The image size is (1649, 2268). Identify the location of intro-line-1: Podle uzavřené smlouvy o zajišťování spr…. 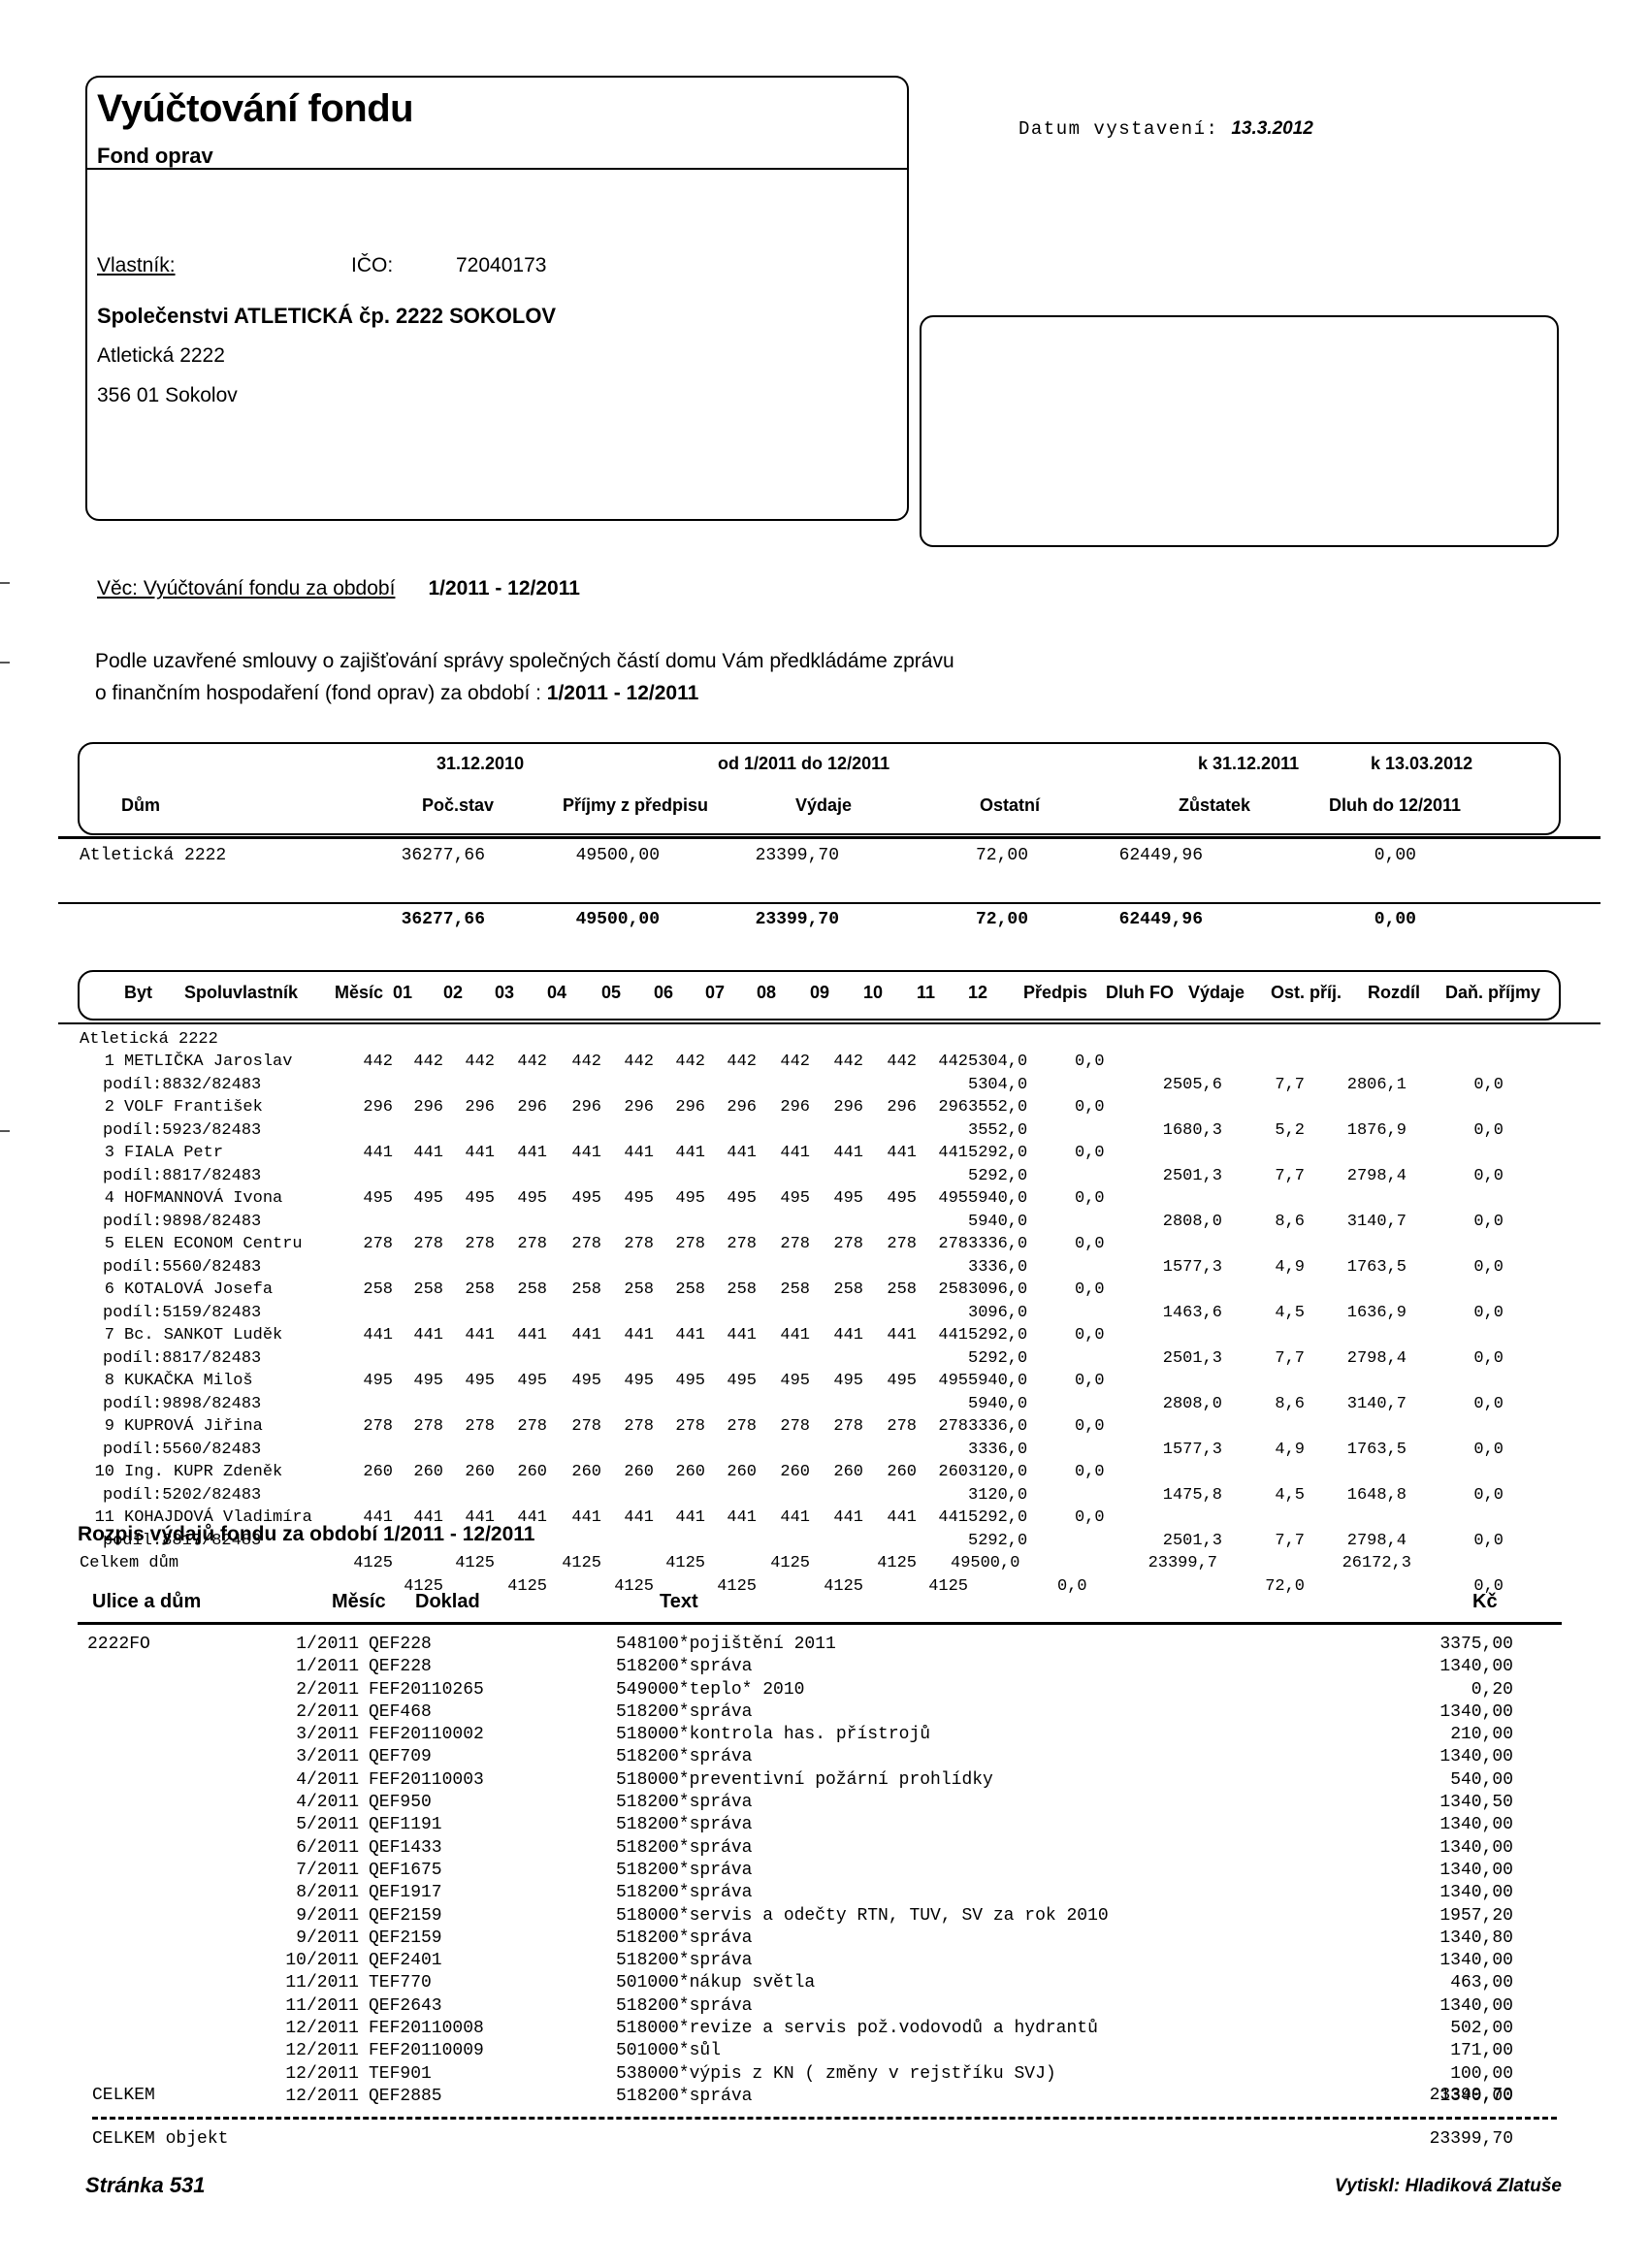
(524, 661).